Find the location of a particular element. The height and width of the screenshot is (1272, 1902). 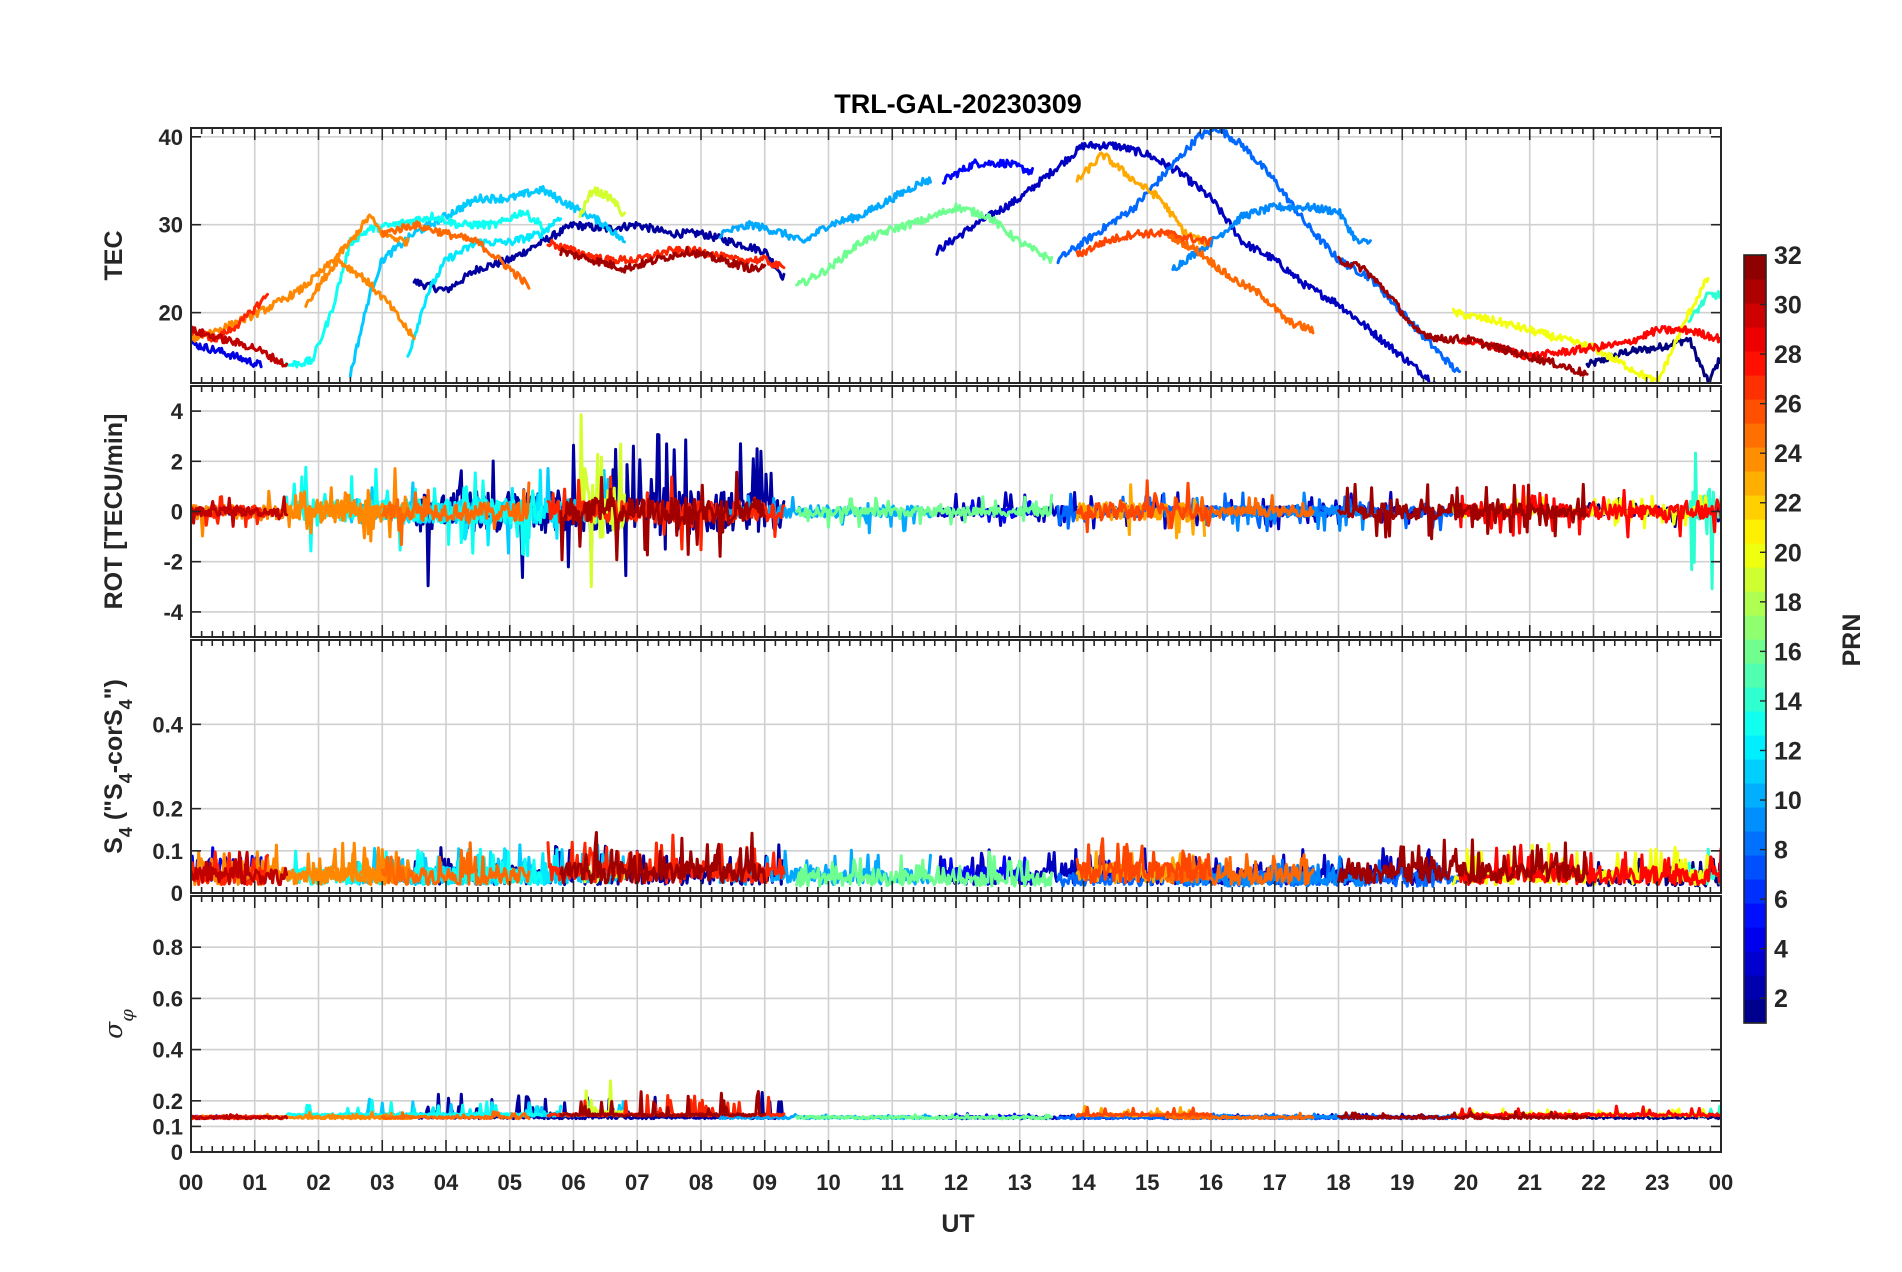

series-prn-16-rot is located at coordinates (924, 511).